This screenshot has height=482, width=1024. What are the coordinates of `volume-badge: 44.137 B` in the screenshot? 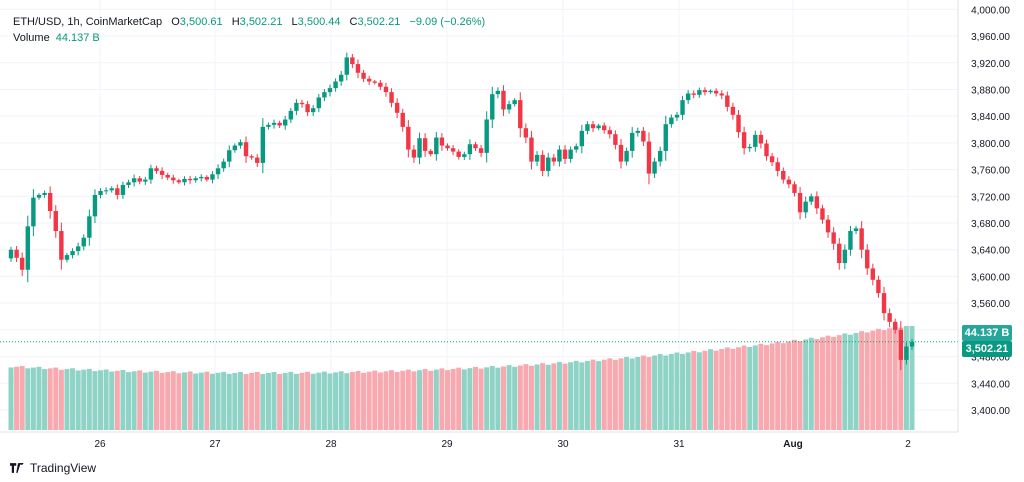 It's located at (987, 333).